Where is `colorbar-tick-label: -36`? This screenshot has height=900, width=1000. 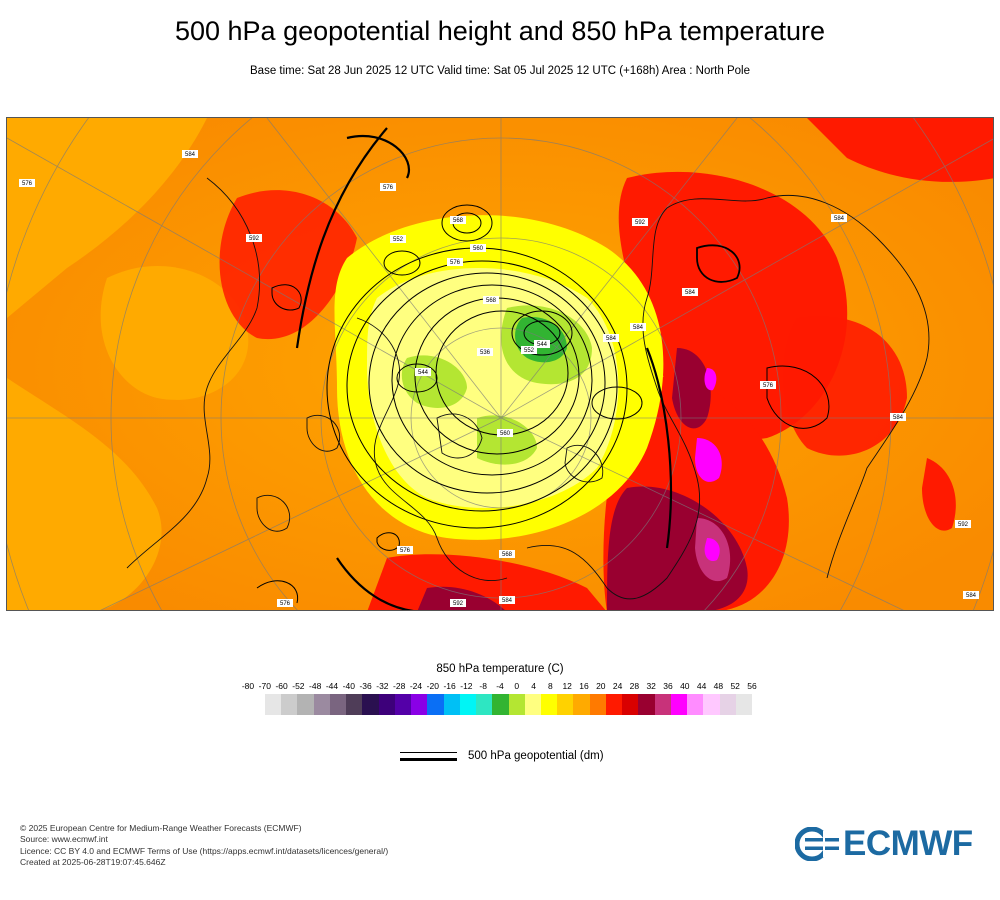
colorbar-tick-label: -36 is located at coordinates (365, 686).